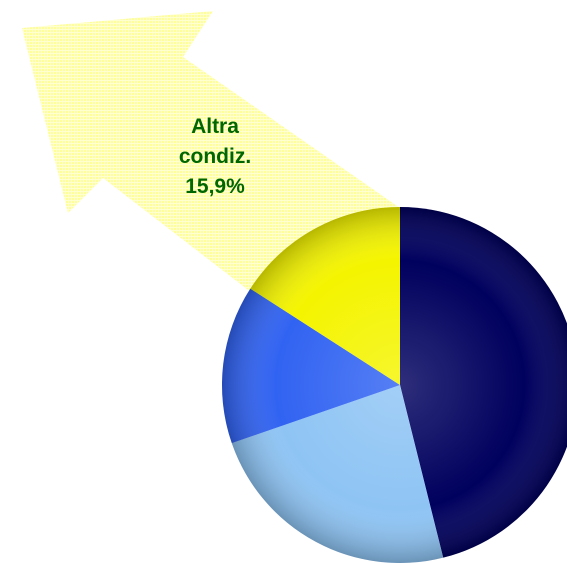  What do you see at coordinates (215, 186) in the screenshot?
I see `value-label: 15,9%` at bounding box center [215, 186].